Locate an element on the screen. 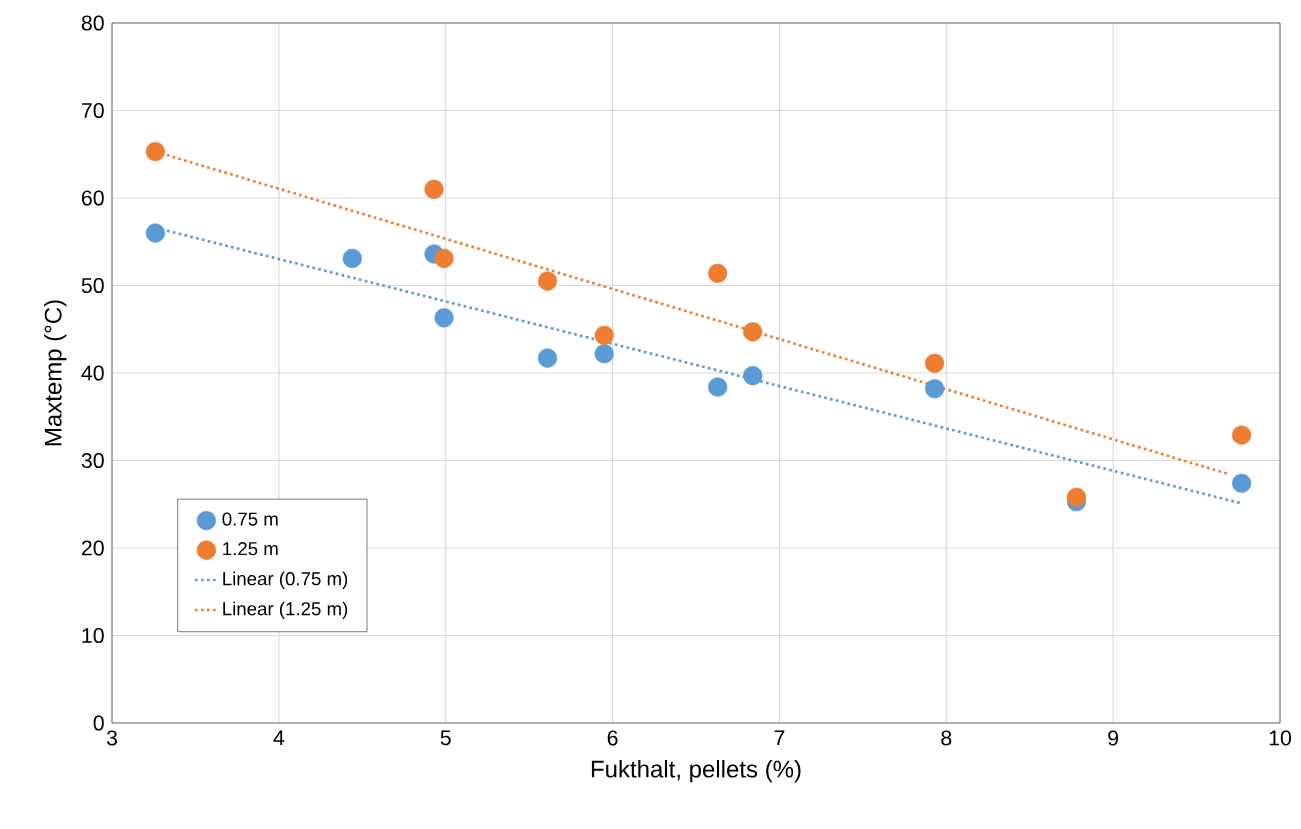 The width and height of the screenshot is (1301, 829). legend-label: Linear (1.25 m) is located at coordinates (285, 610).